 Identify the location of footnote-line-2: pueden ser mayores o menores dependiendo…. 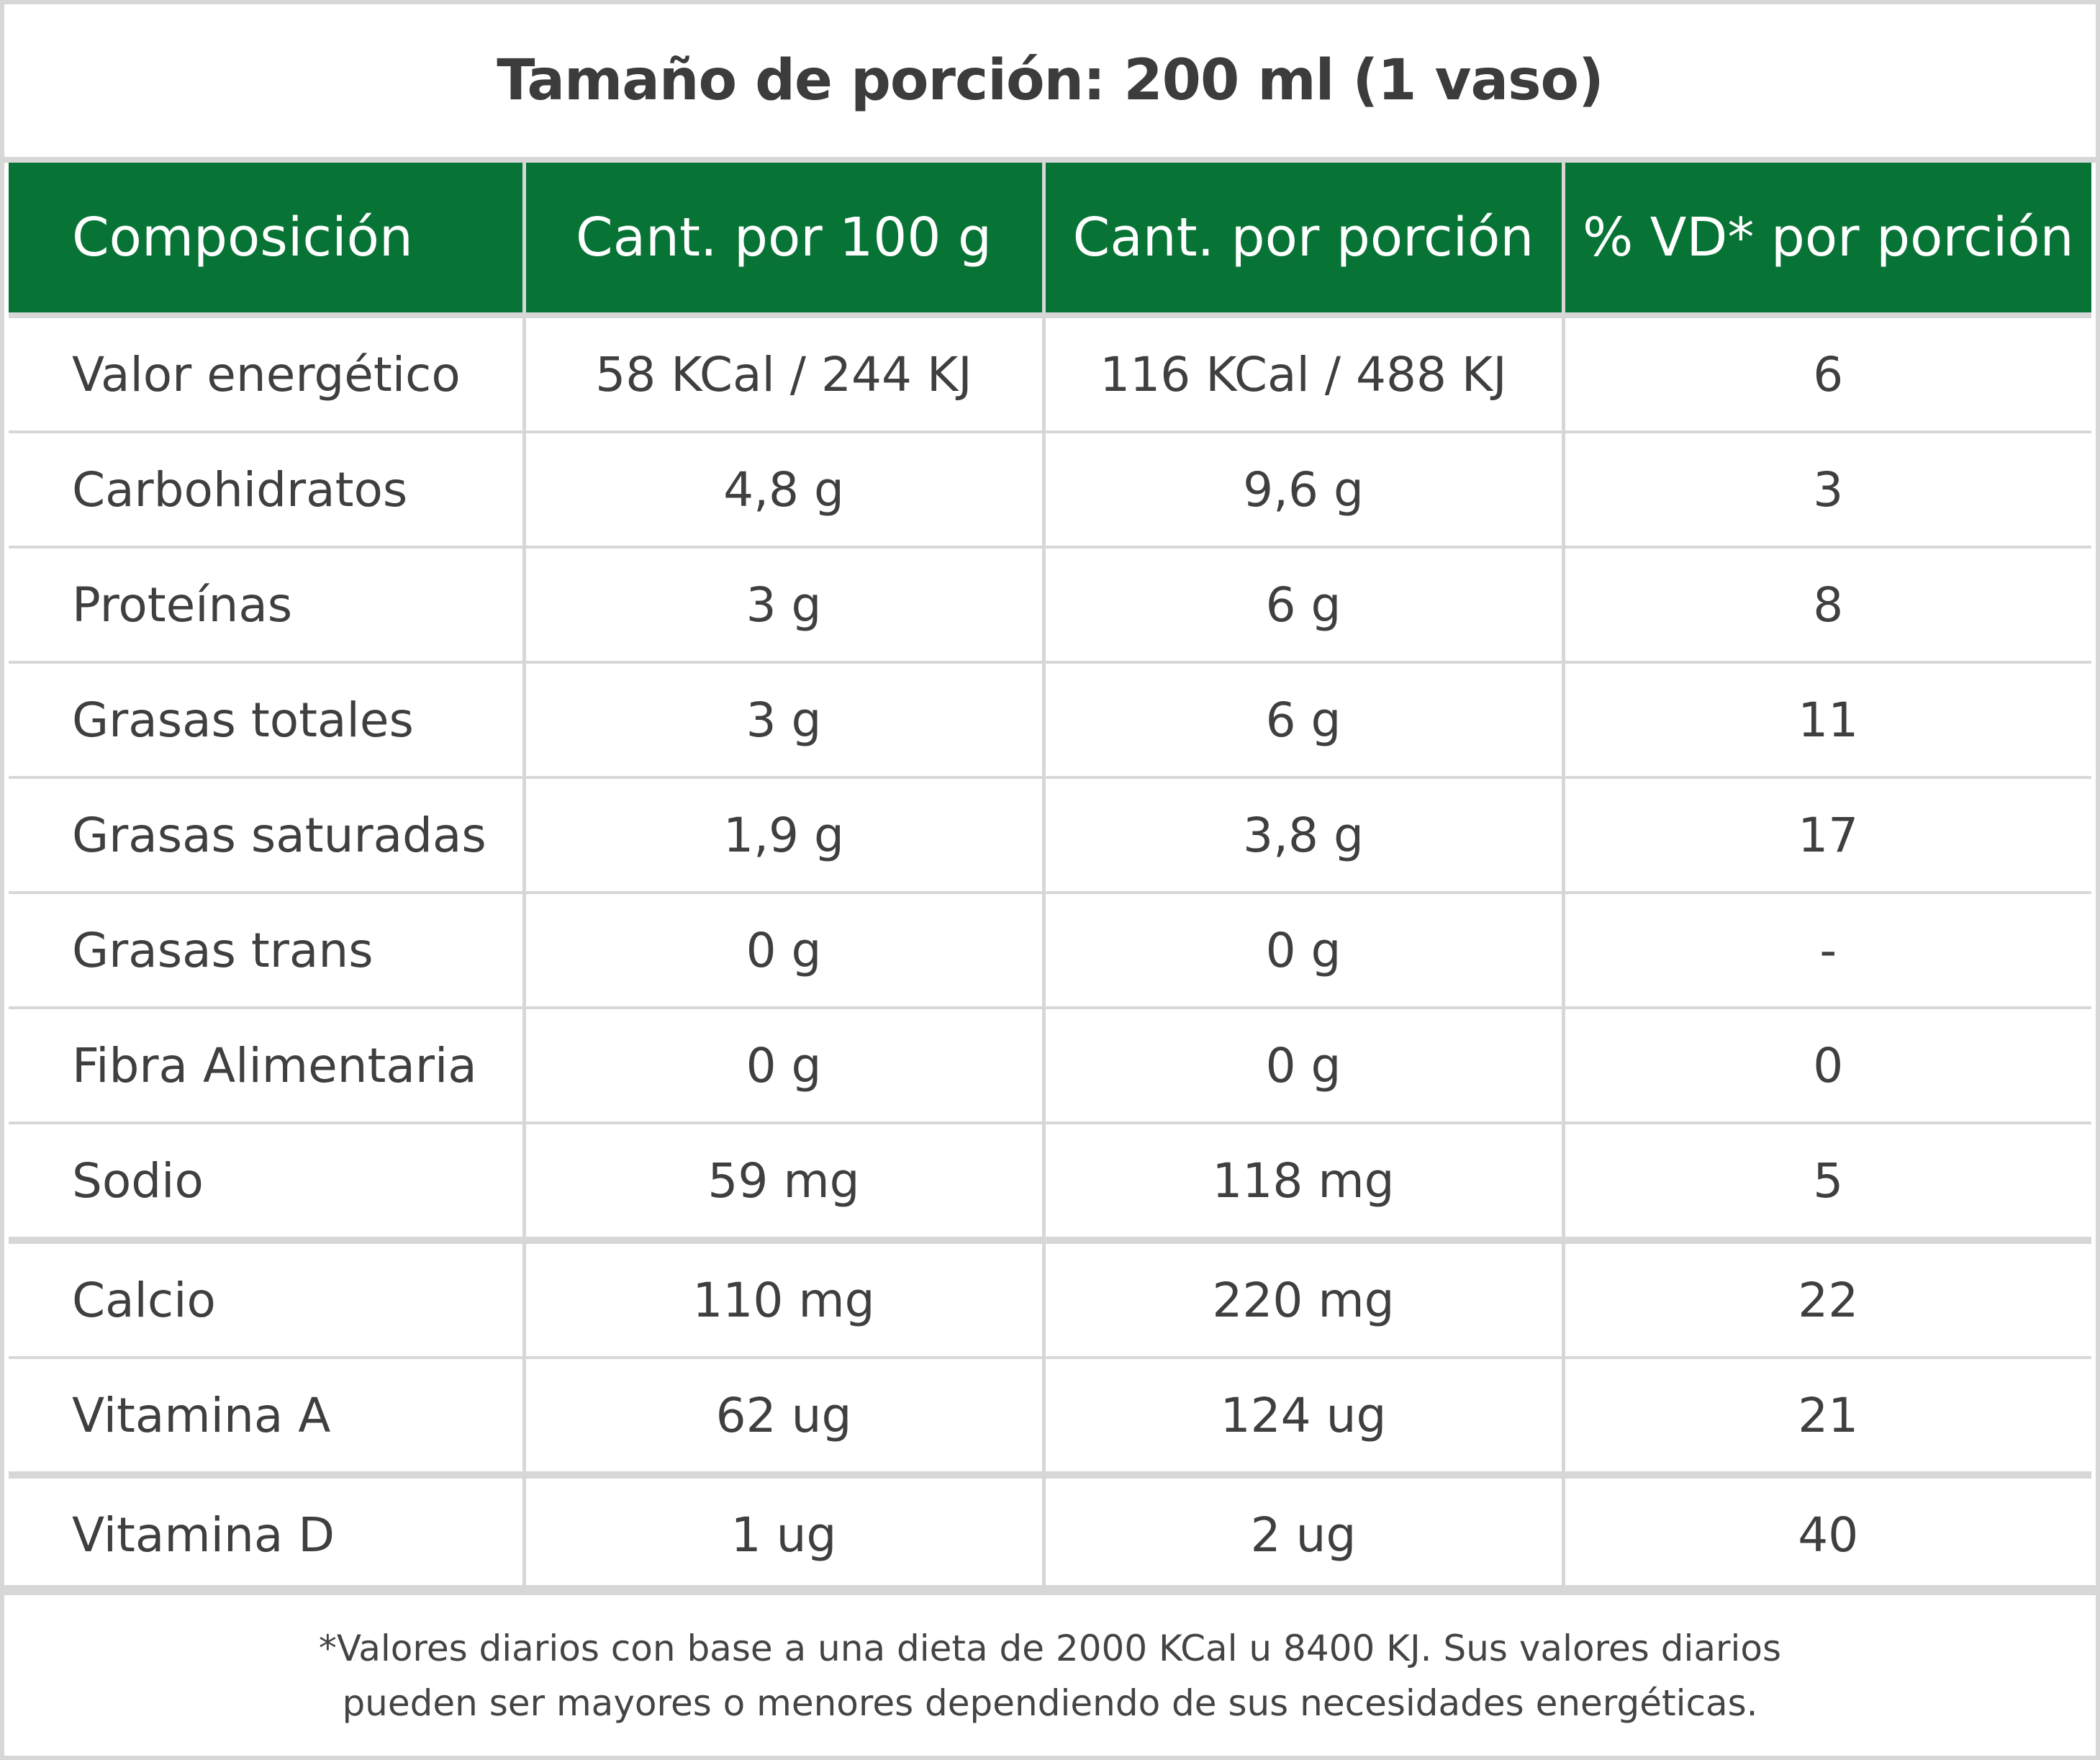
(1050, 1703).